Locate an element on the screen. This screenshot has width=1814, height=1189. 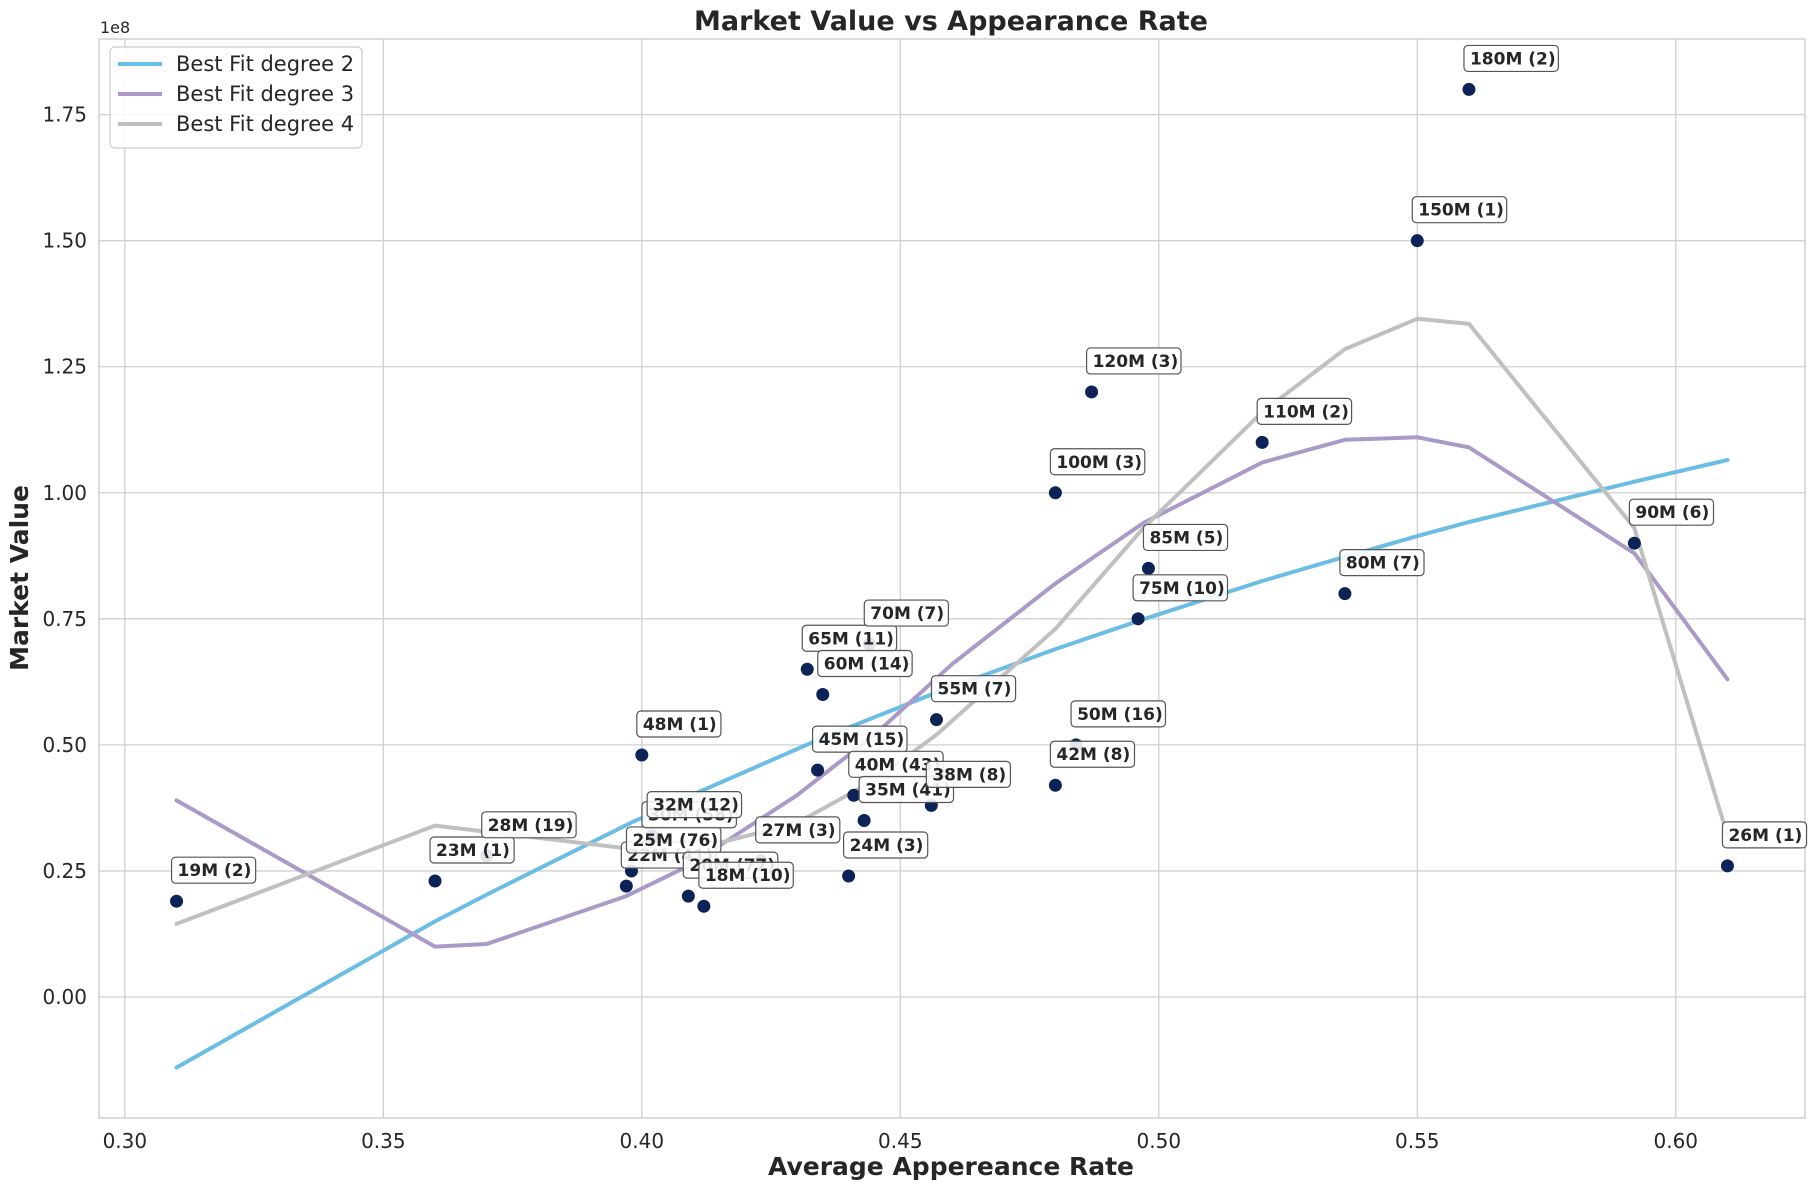
annotation-label: 28M (19) is located at coordinates (531, 826).